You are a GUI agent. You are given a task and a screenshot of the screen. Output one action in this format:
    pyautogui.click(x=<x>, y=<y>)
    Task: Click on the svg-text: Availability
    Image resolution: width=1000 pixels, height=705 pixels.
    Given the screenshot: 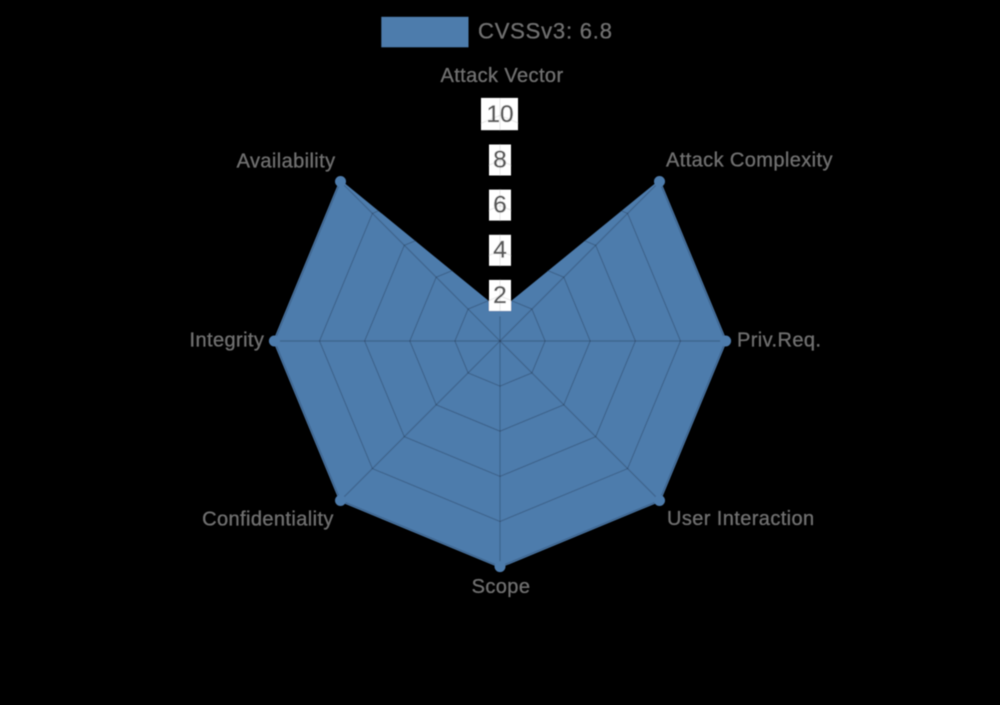 What is the action you would take?
    pyautogui.click(x=286, y=162)
    